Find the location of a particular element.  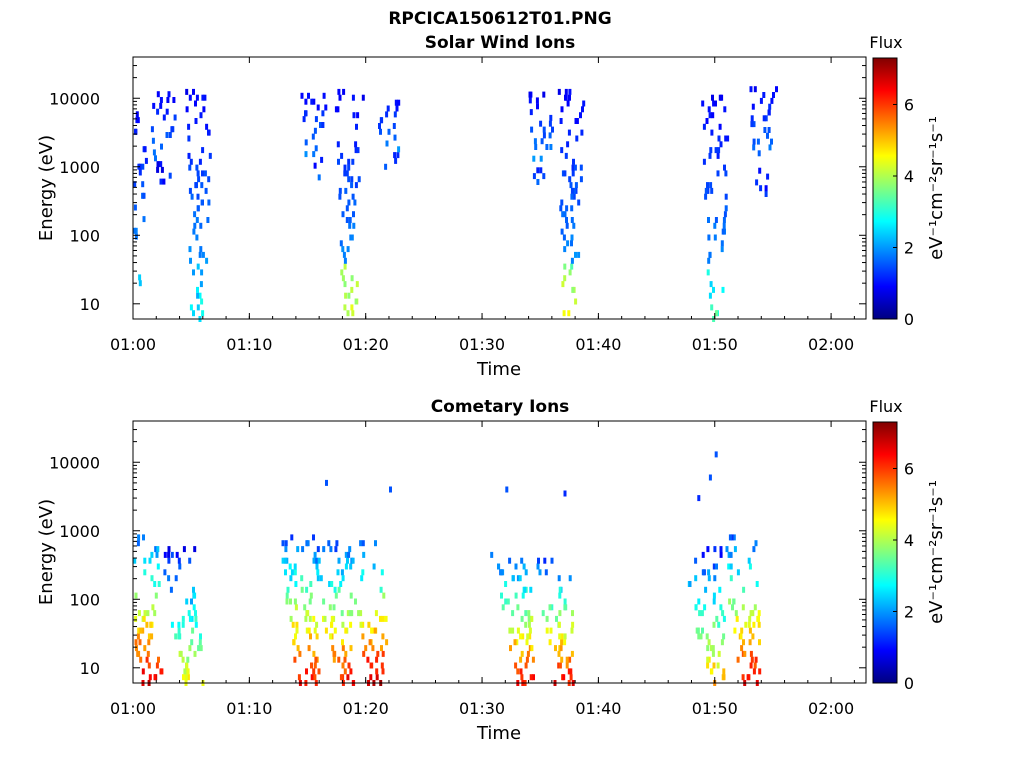

colorbar-title: Flux is located at coordinates (885, 406).